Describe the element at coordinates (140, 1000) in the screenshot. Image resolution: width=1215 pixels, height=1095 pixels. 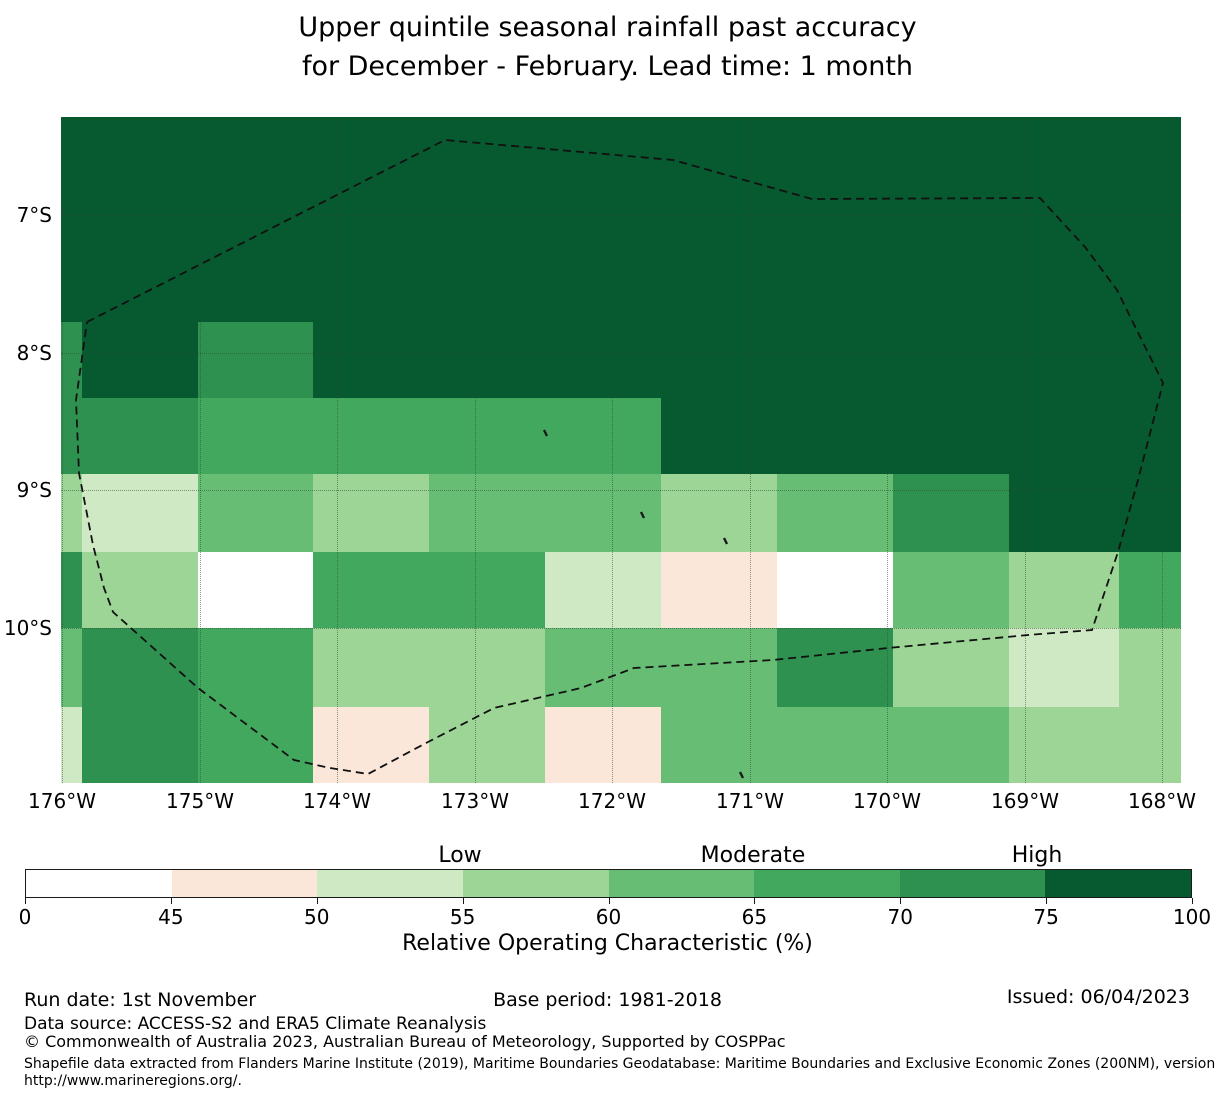
I see `run-date-text: Run date: 1st November` at that location.